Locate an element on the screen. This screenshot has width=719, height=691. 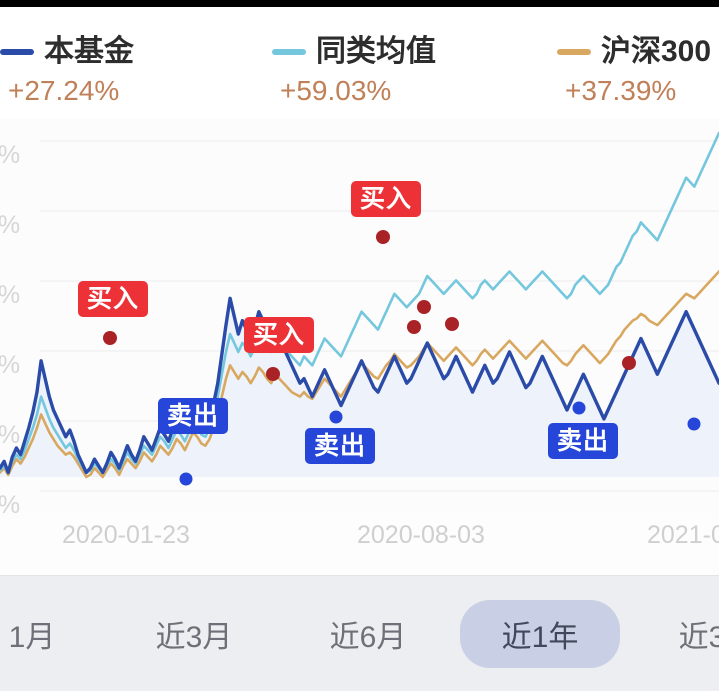
legend-row-csi300: 沪深300 is located at coordinates (638, 52).